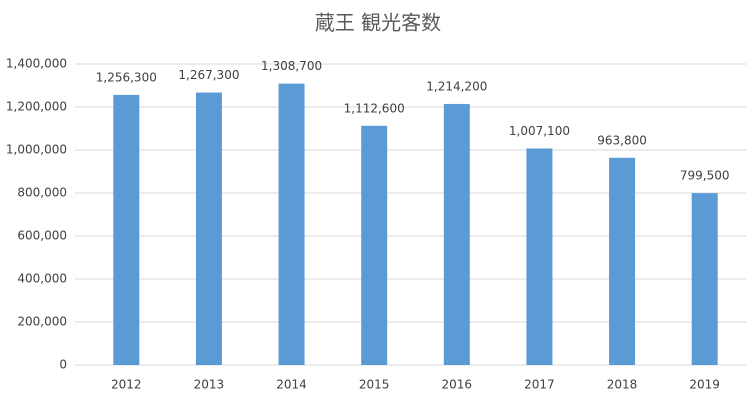 Image resolution: width=756 pixels, height=400 pixels. Describe the element at coordinates (539, 131) in the screenshot. I see `data-label: 1,007,100` at that location.